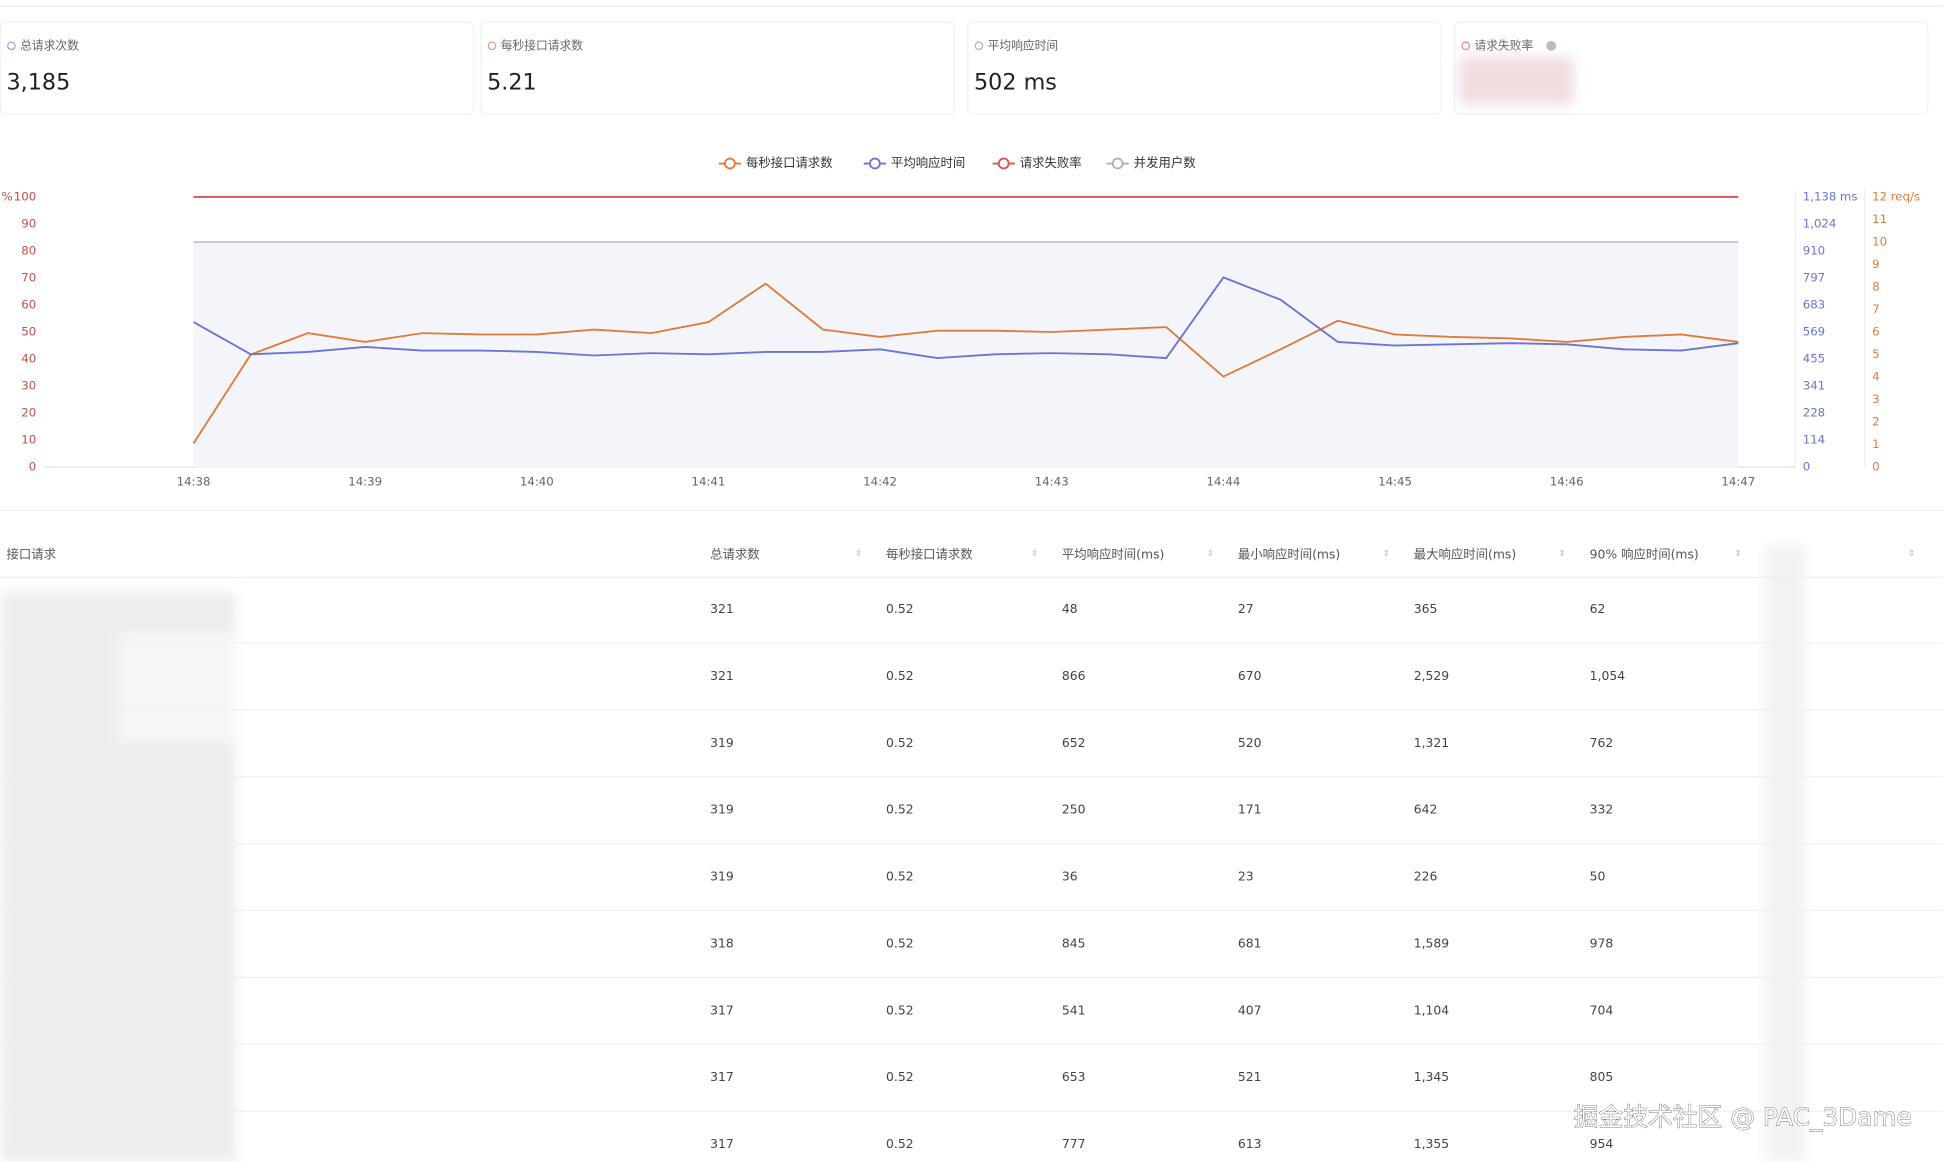 Image resolution: width=1943 pixels, height=1162 pixels. I want to click on table-cell: 520, so click(1250, 743).